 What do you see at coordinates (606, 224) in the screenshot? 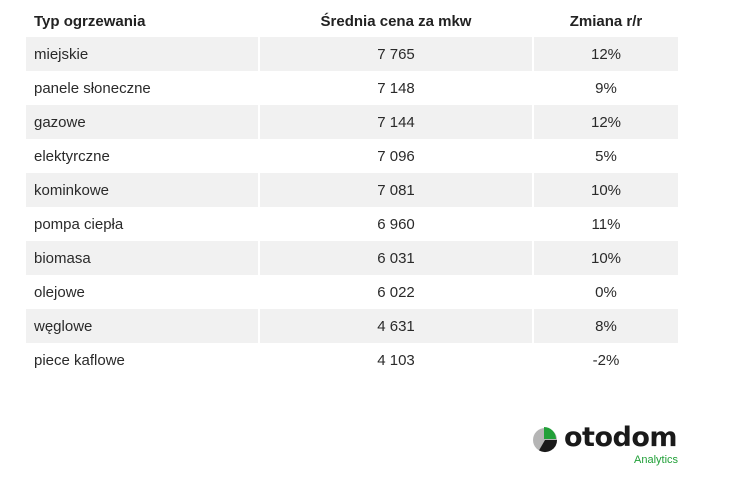
I see `change-cell: 11%` at bounding box center [606, 224].